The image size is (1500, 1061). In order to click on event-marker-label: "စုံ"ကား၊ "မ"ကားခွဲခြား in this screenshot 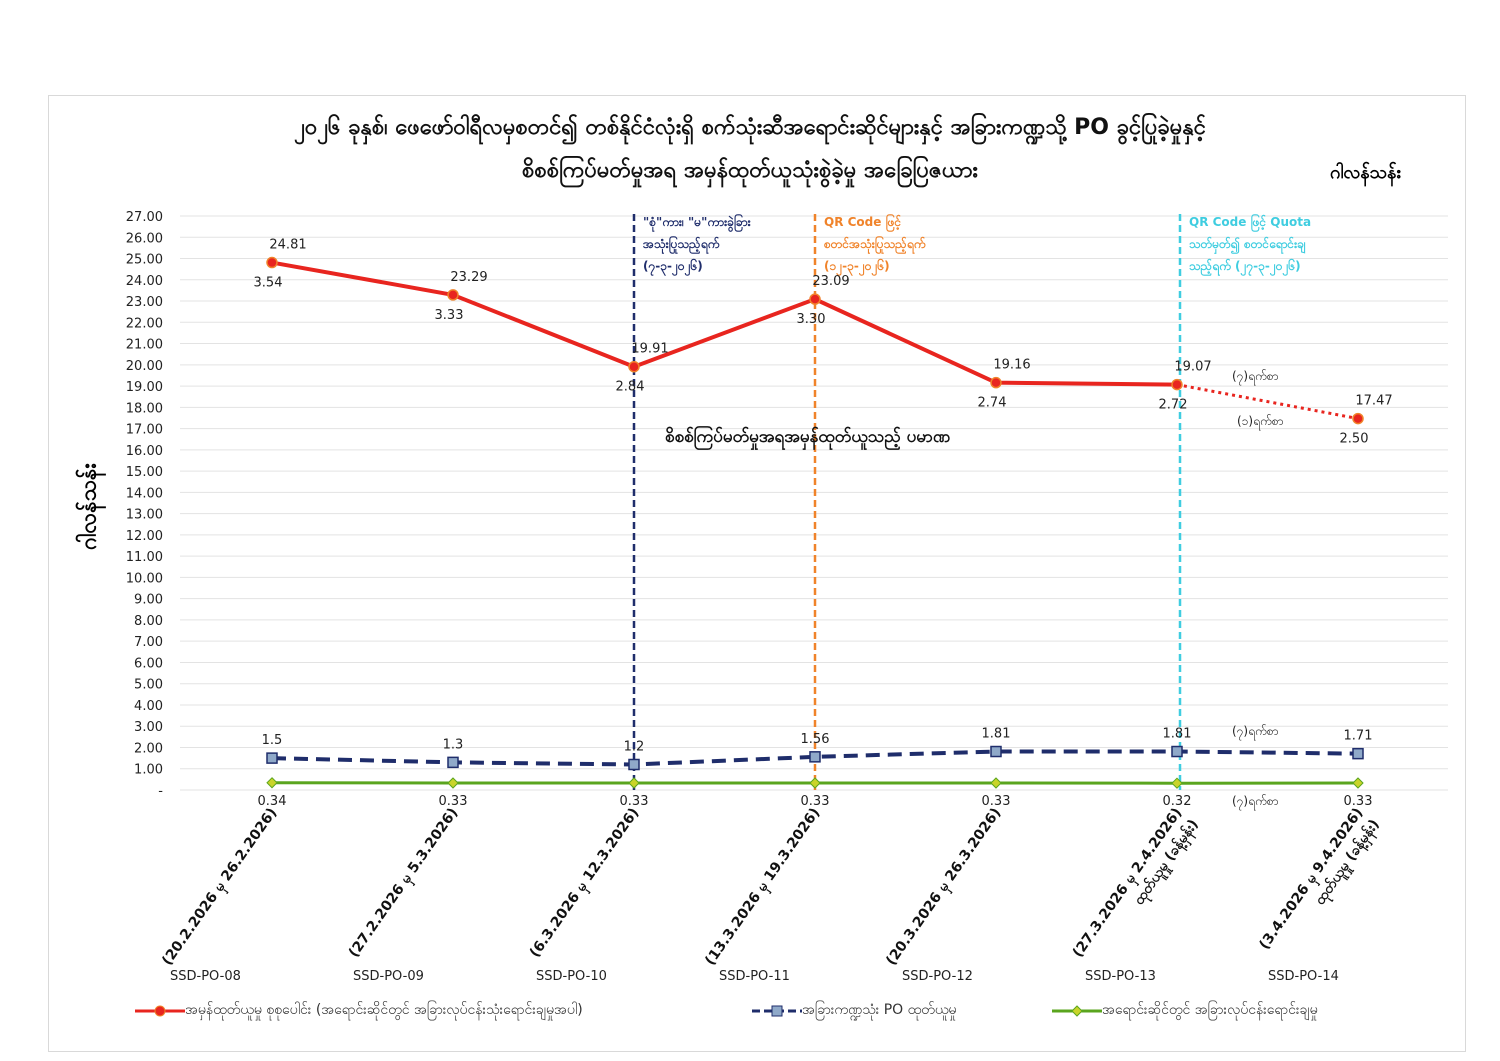, I will do `click(697, 222)`.